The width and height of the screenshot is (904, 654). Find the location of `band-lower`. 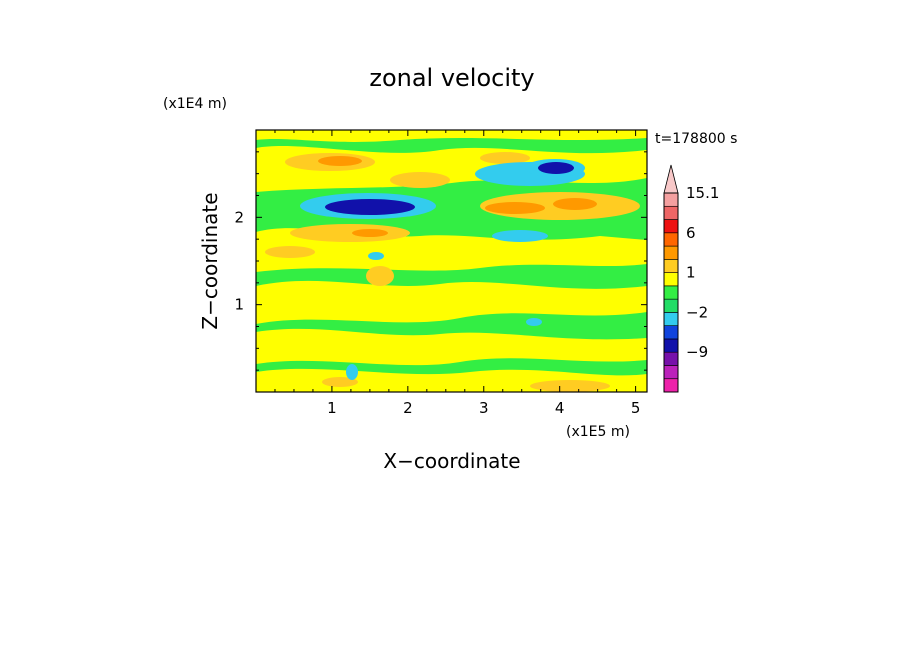

band-lower is located at coordinates (451, 347).